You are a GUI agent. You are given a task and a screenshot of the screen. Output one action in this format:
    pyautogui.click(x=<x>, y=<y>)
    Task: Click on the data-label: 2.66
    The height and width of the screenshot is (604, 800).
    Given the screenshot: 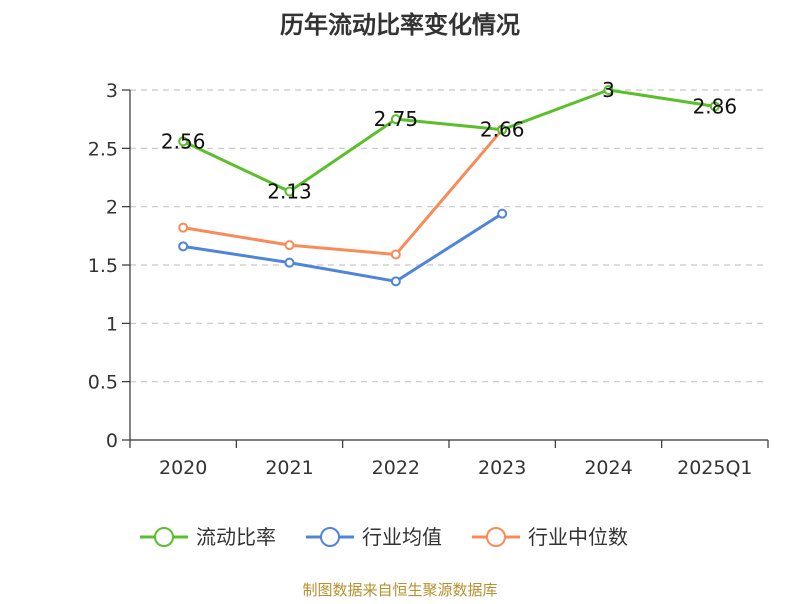 What is the action you would take?
    pyautogui.click(x=502, y=130)
    